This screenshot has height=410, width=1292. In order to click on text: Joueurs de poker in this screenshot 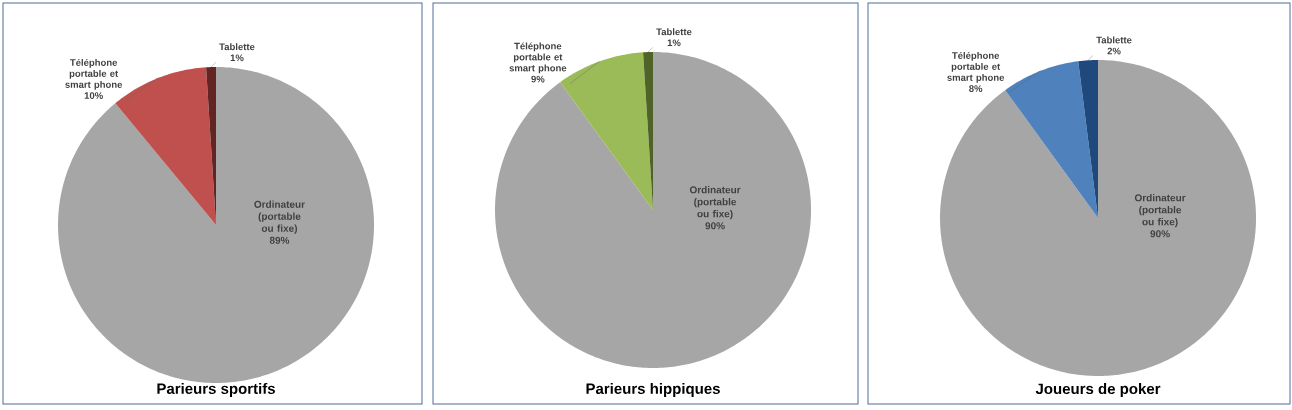, I will do `click(1098, 390)`.